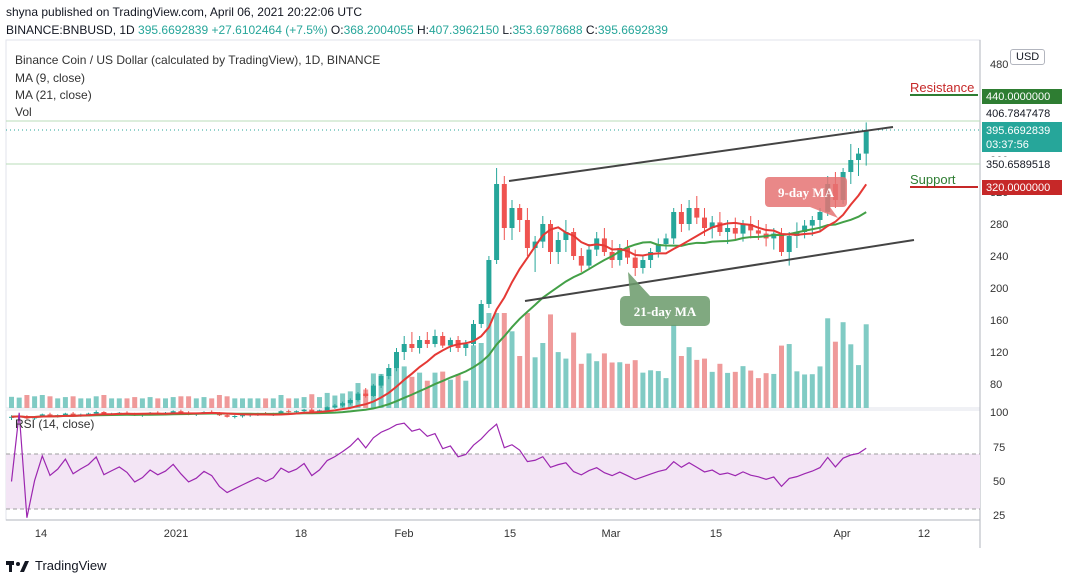  I want to click on svg-text: 350.6589518, so click(1018, 165).